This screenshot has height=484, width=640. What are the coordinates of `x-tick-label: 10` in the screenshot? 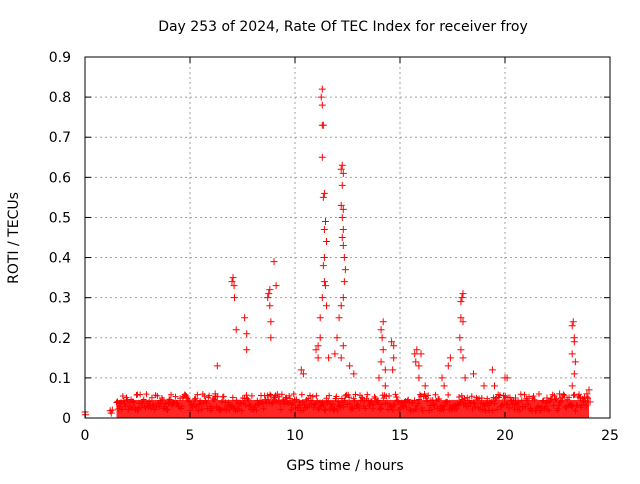 It's located at (295, 436).